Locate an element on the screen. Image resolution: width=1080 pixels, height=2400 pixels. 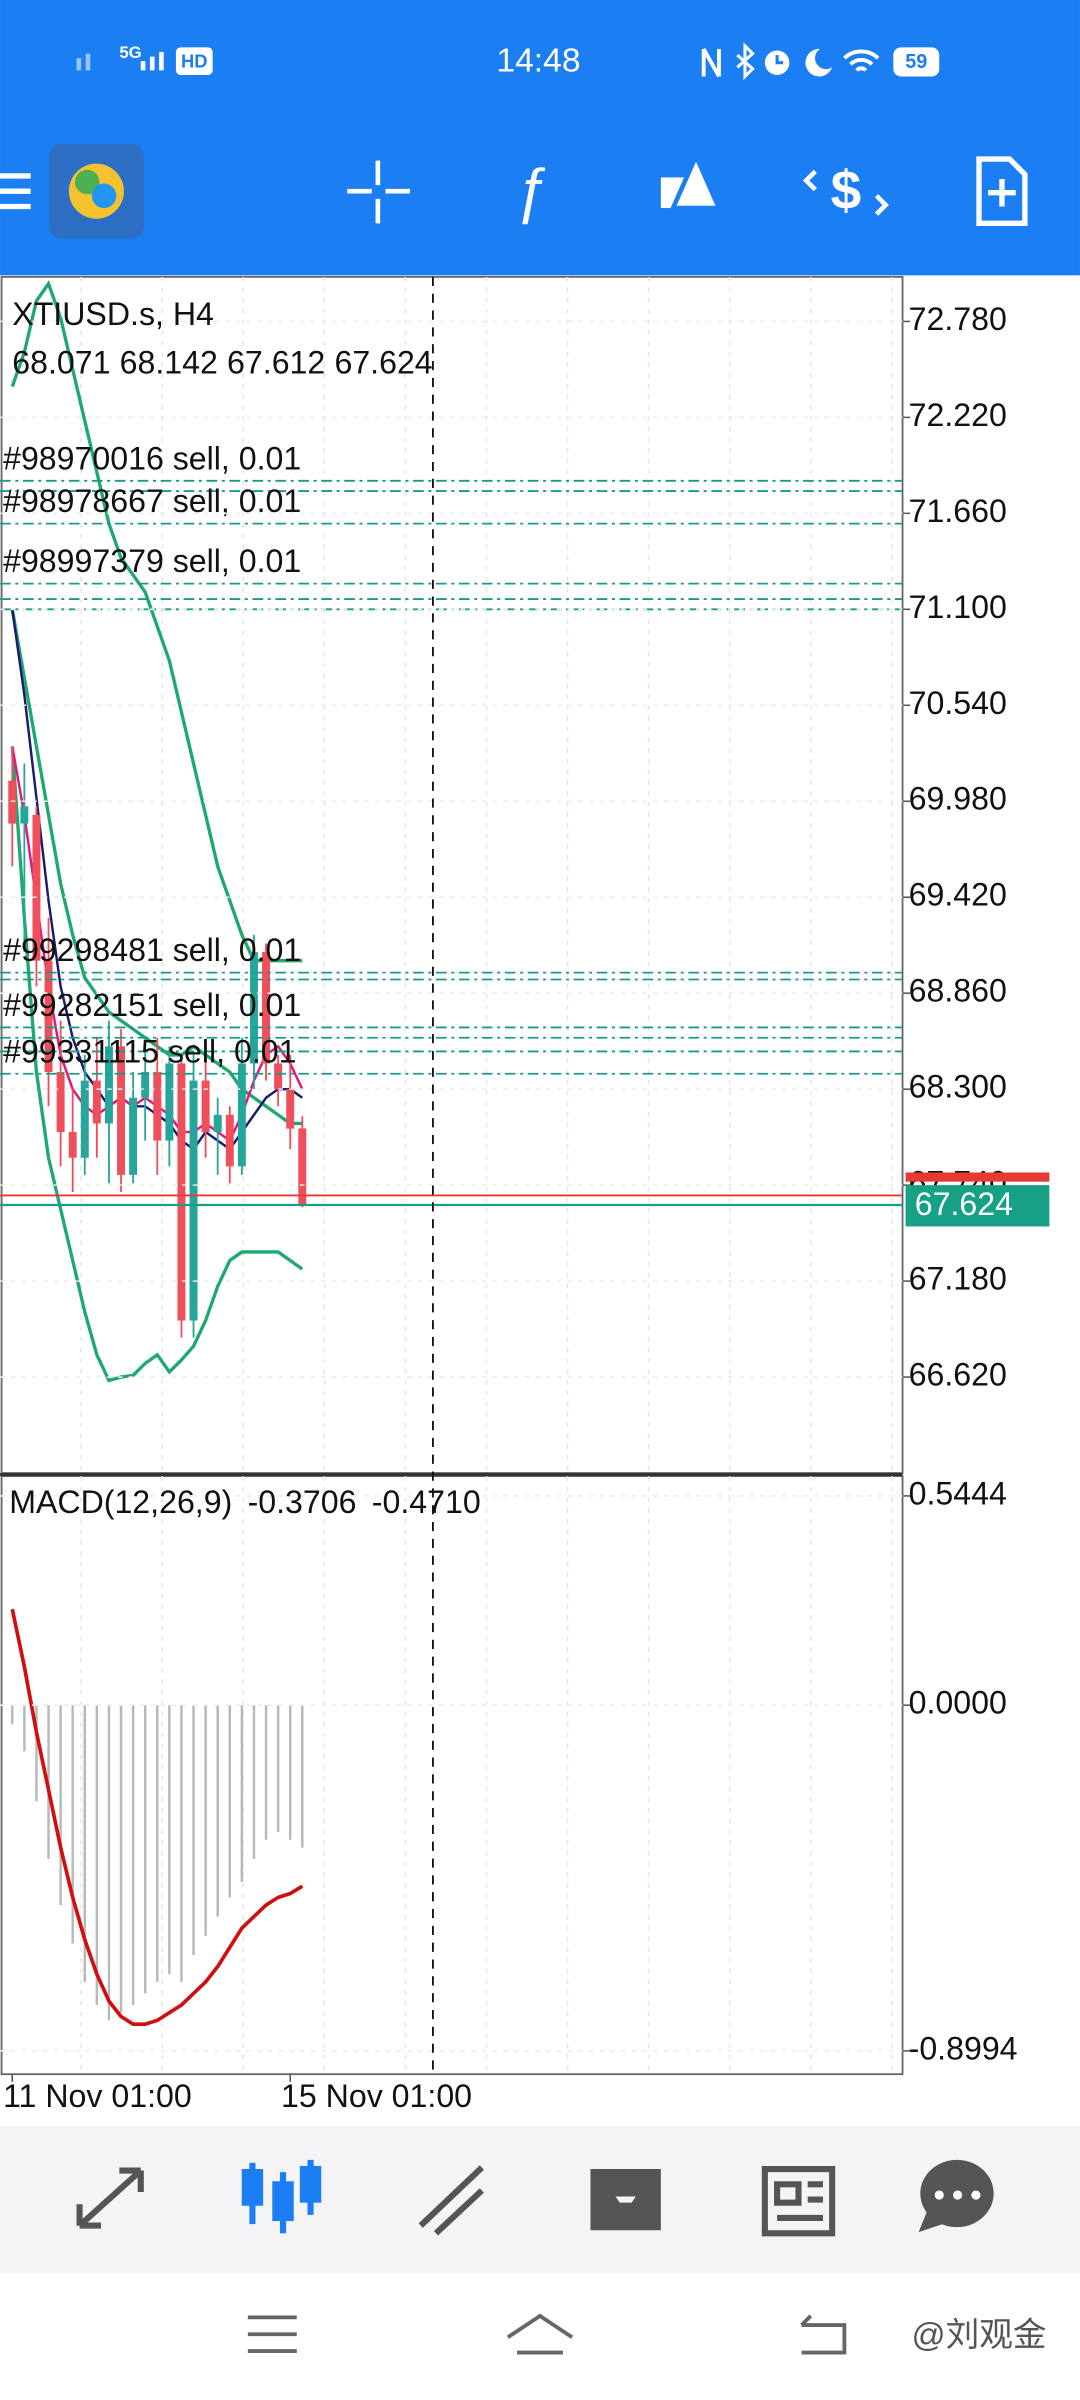
menu-button is located at coordinates (15, 191).